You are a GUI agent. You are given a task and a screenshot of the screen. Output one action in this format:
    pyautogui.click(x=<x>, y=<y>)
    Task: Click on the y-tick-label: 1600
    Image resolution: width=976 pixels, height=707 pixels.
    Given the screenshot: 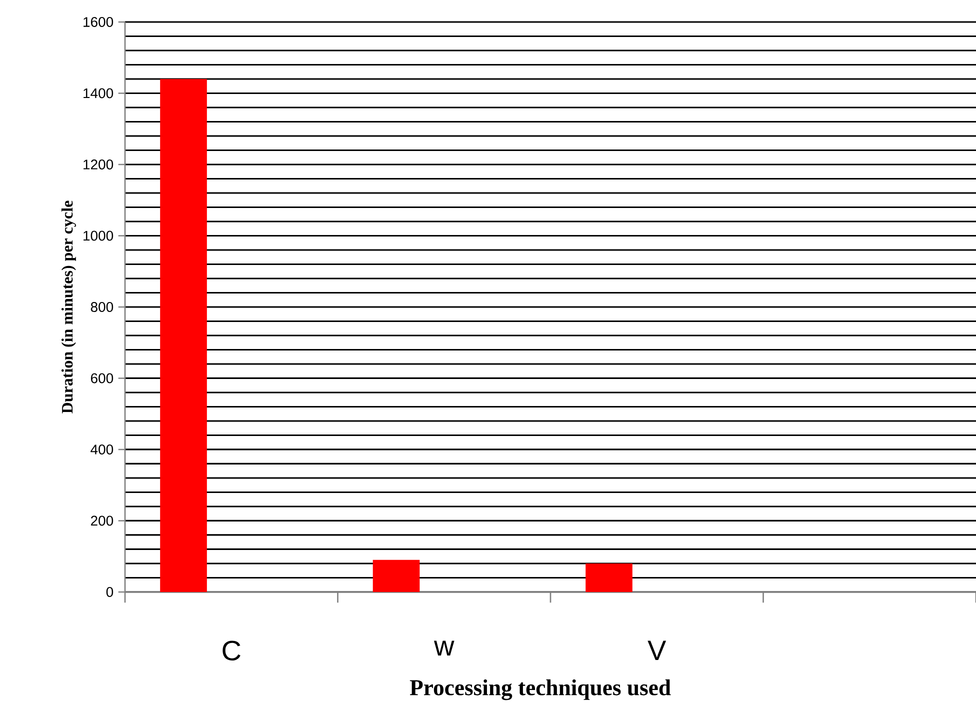 What is the action you would take?
    pyautogui.click(x=99, y=22)
    